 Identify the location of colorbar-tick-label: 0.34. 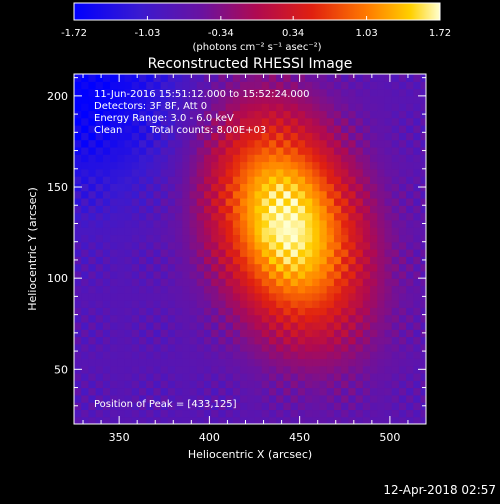
(293, 33).